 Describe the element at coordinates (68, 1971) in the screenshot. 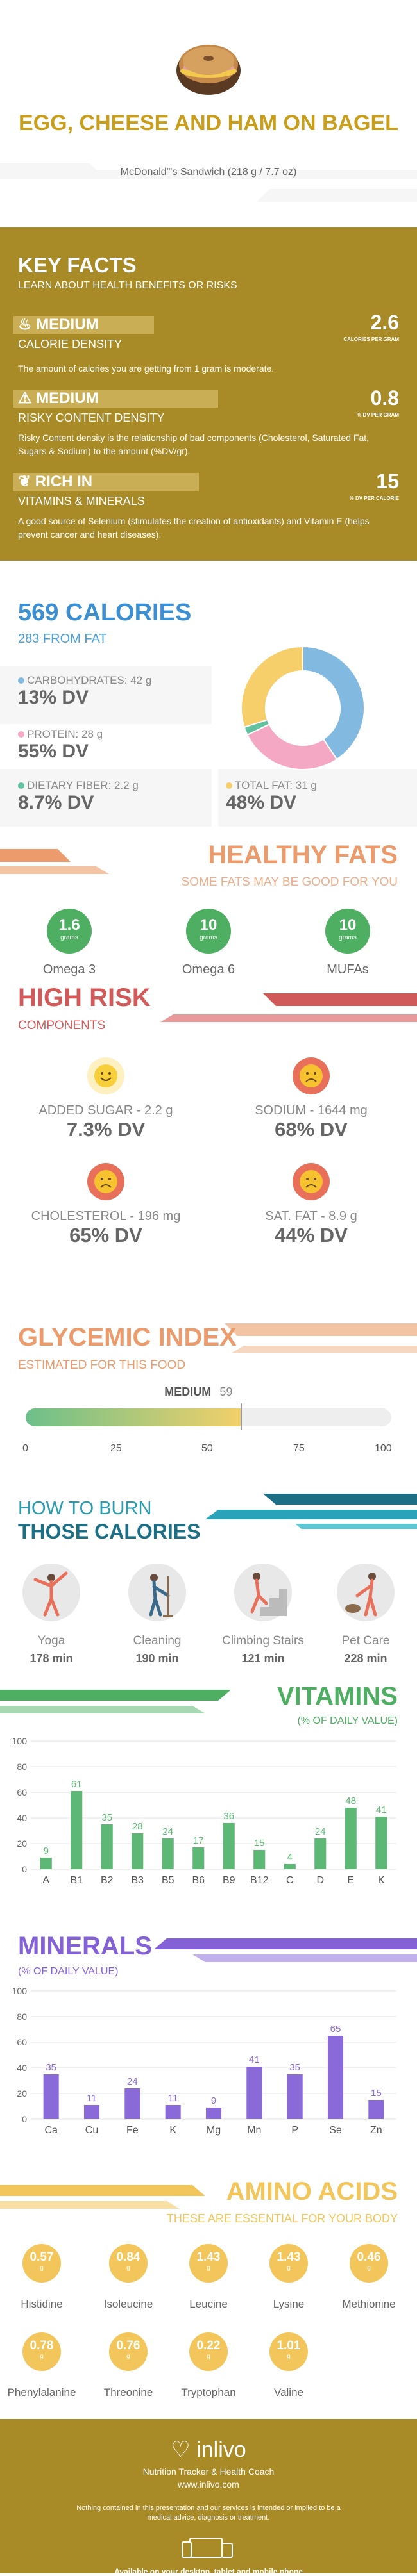

I see `minerals-subtitle: (% OF DAILY VALUE)` at that location.